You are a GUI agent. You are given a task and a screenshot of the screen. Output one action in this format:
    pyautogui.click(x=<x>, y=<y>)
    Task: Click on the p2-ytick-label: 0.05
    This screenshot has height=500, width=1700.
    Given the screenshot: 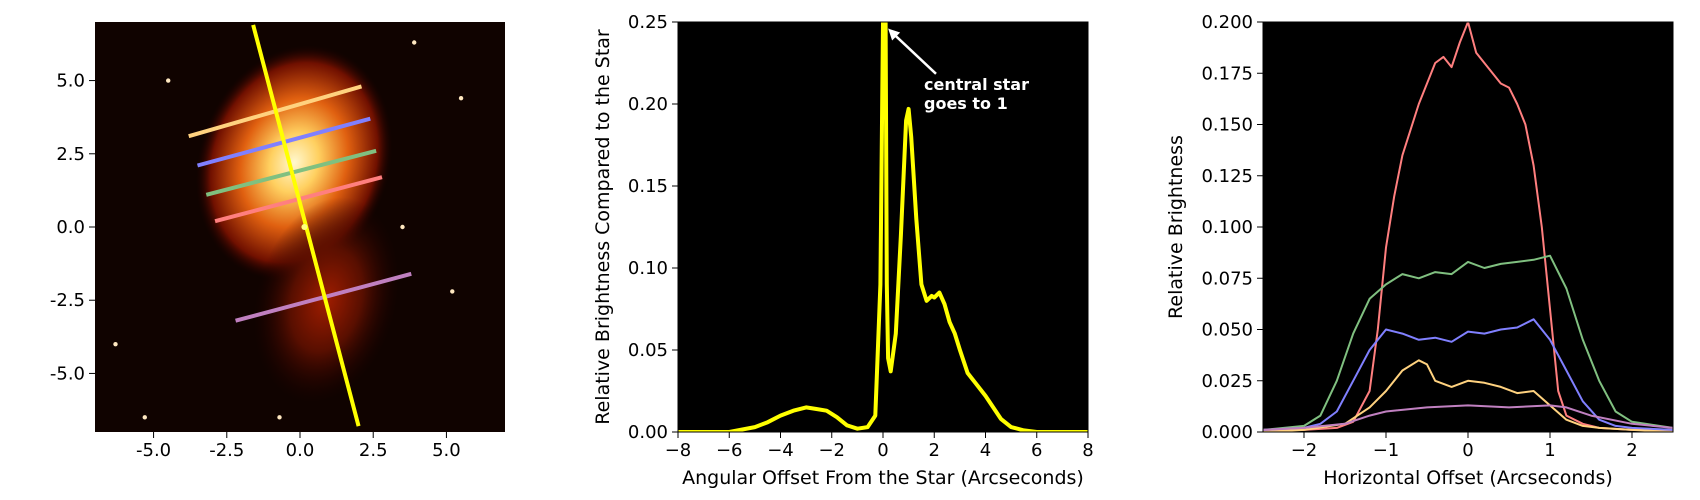 What is the action you would take?
    pyautogui.click(x=648, y=350)
    